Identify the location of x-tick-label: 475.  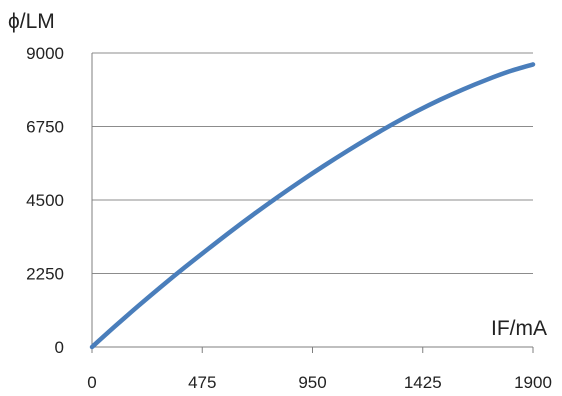
(202, 382).